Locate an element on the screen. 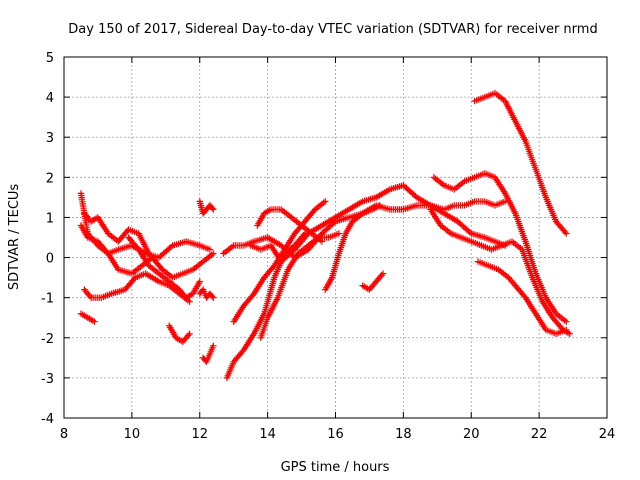 The height and width of the screenshot is (480, 640). y-tick-label: 4 is located at coordinates (50, 98).